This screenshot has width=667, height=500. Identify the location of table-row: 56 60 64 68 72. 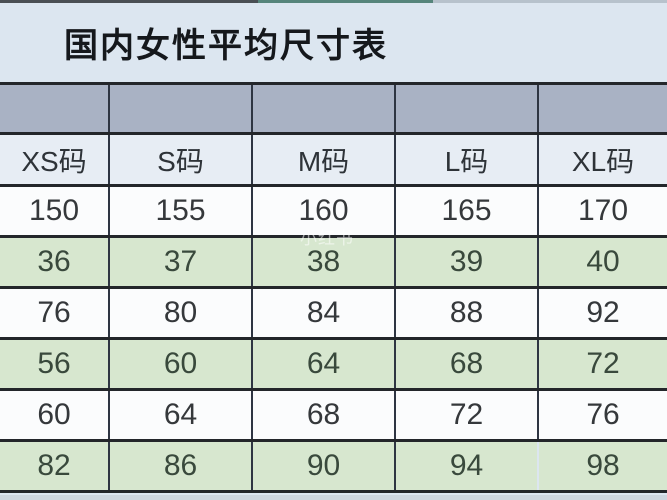
(333, 364).